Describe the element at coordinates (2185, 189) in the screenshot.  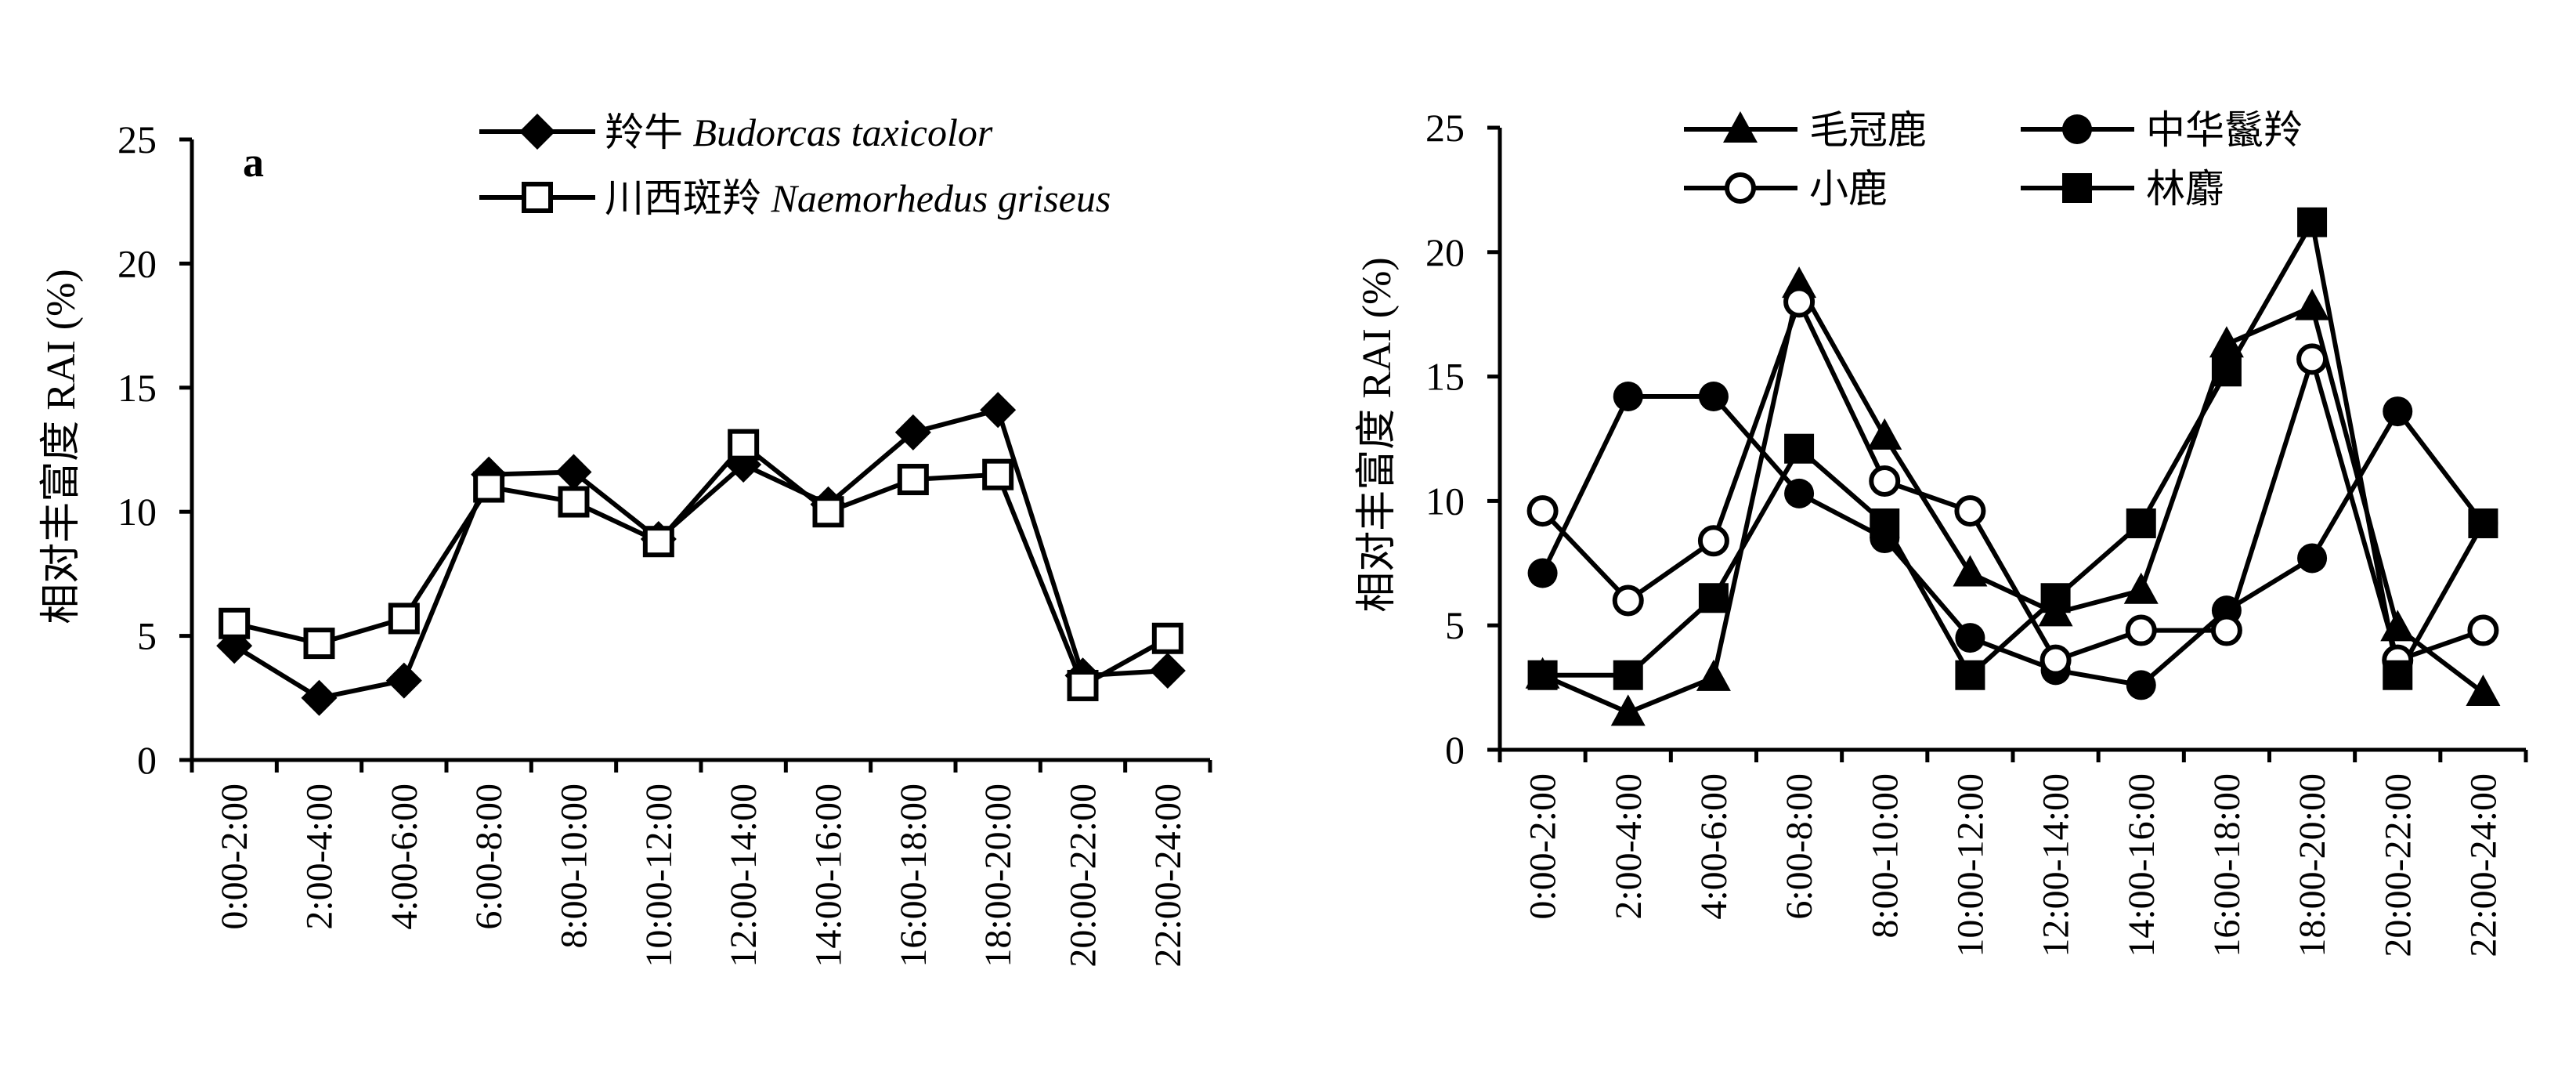
I see `legend-label-linshe: 林麝` at that location.